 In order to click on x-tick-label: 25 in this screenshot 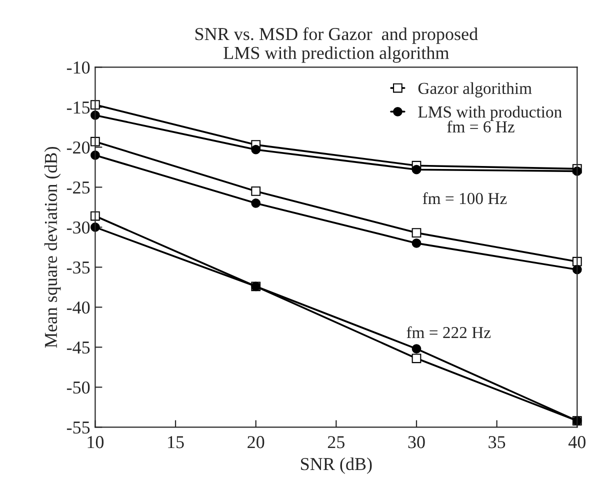, I will do `click(336, 442)`.